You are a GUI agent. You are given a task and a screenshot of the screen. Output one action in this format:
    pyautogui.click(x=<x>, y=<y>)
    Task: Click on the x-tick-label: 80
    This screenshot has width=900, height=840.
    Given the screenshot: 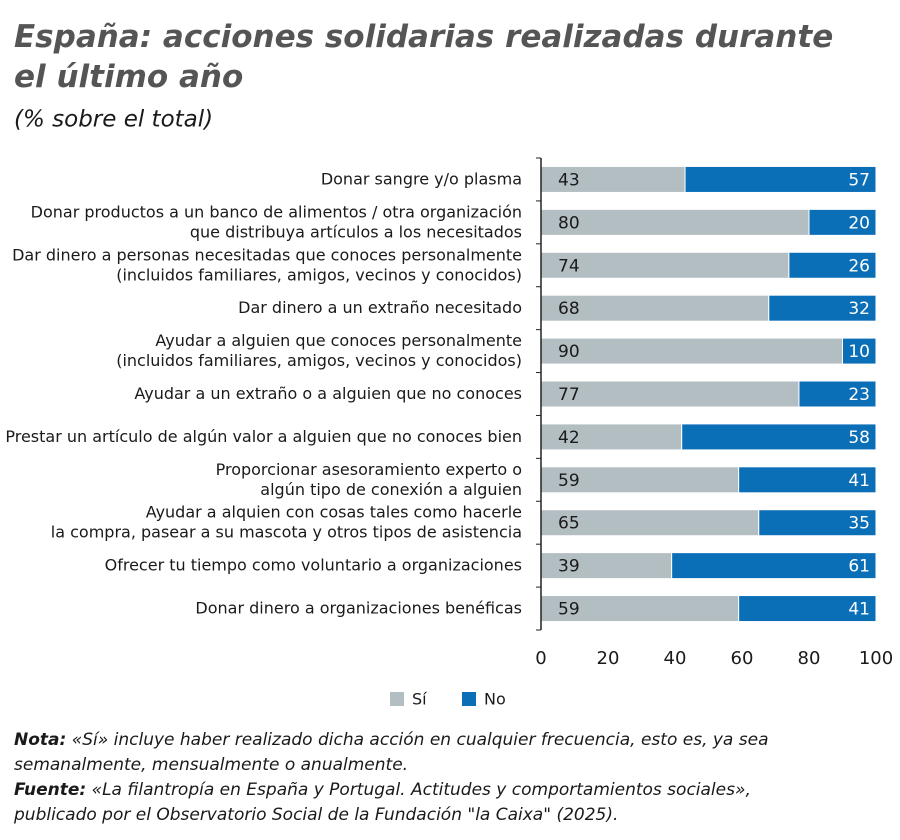 What is the action you would take?
    pyautogui.click(x=809, y=658)
    